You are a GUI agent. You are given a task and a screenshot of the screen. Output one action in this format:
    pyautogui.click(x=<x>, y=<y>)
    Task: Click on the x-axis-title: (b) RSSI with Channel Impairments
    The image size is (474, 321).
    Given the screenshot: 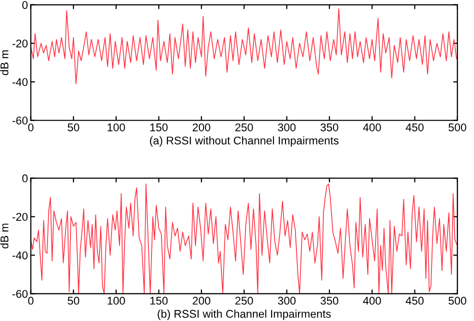 What is the action you would take?
    pyautogui.click(x=244, y=315)
    